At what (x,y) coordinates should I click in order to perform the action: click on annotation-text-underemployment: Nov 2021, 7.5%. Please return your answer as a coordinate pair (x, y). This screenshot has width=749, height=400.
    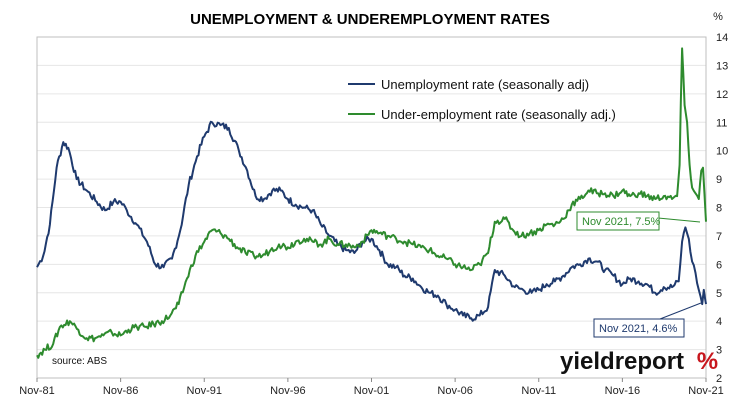
    Looking at the image, I should click on (621, 222).